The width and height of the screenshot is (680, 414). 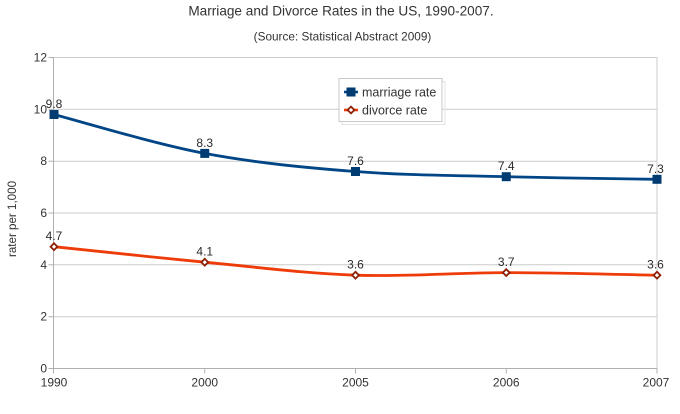 I want to click on svg-text: 0, so click(x=43, y=369).